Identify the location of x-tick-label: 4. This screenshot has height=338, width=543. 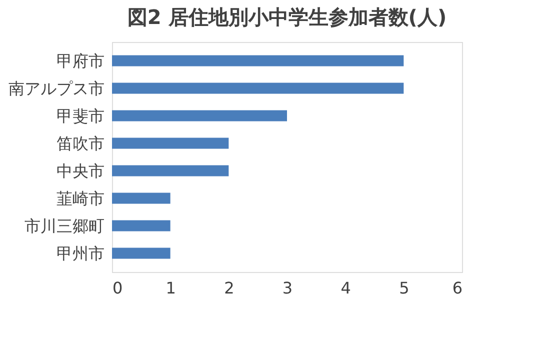
(345, 288).